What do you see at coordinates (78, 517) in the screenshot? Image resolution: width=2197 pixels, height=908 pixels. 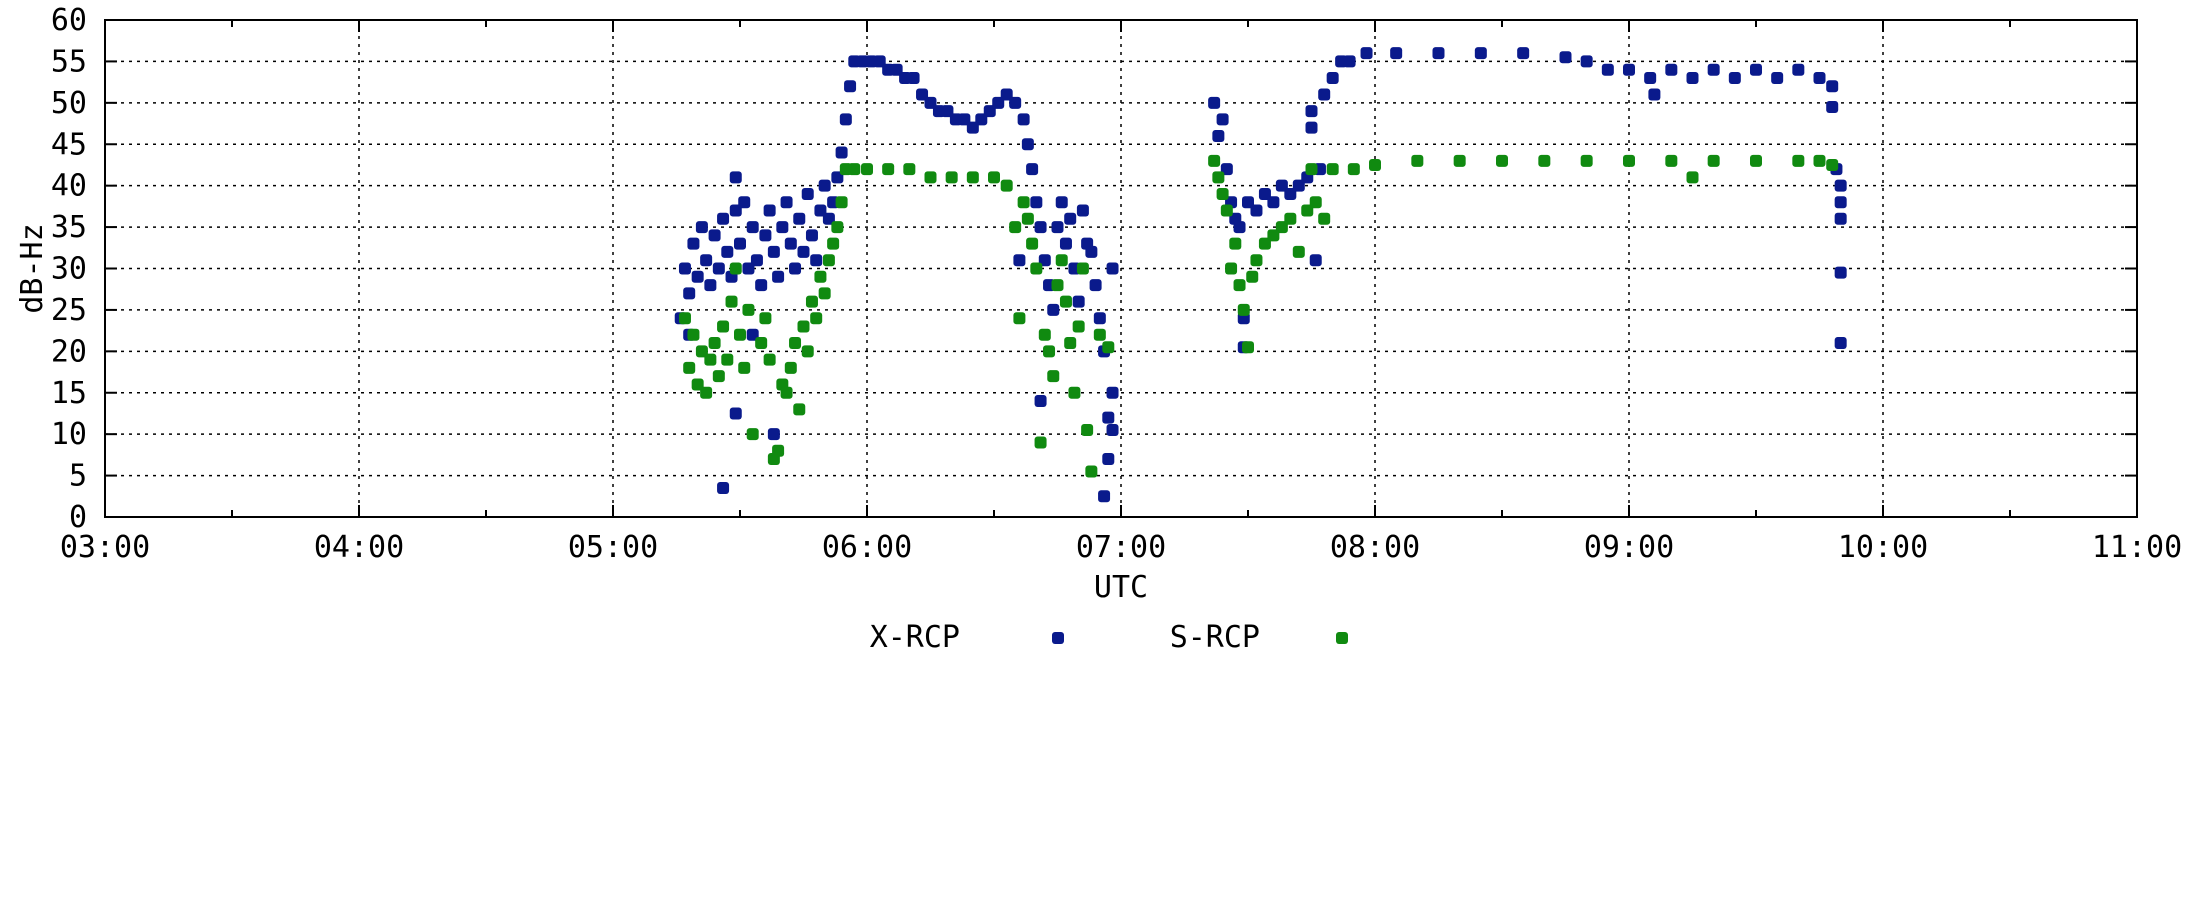 I see `y-tick-label: 0` at bounding box center [78, 517].